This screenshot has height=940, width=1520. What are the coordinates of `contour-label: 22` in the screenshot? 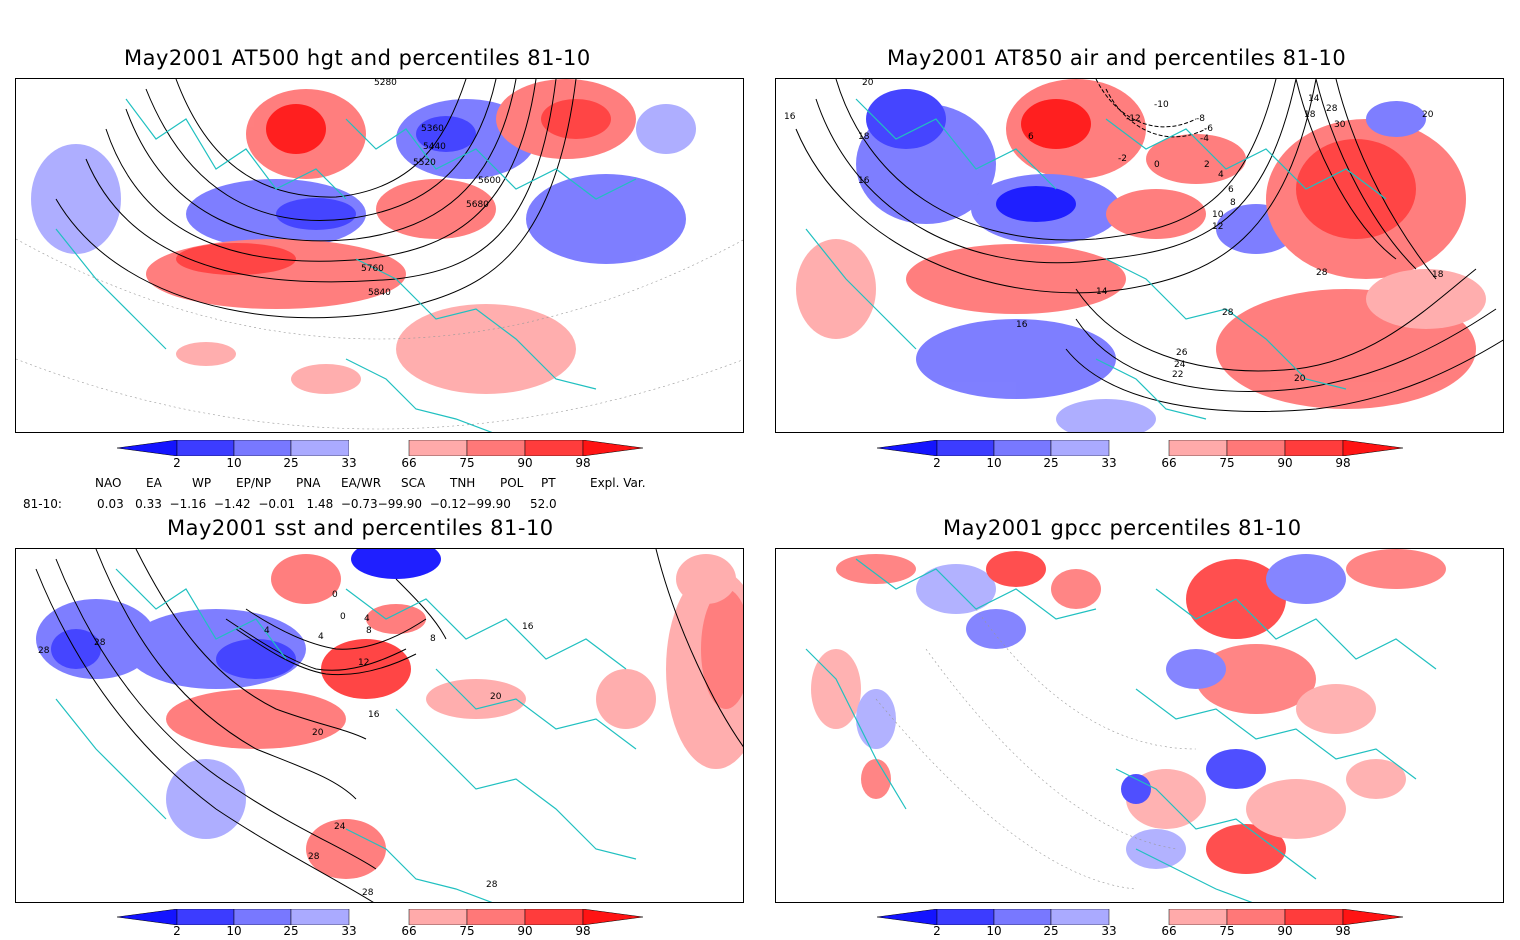 It's located at (1177, 375).